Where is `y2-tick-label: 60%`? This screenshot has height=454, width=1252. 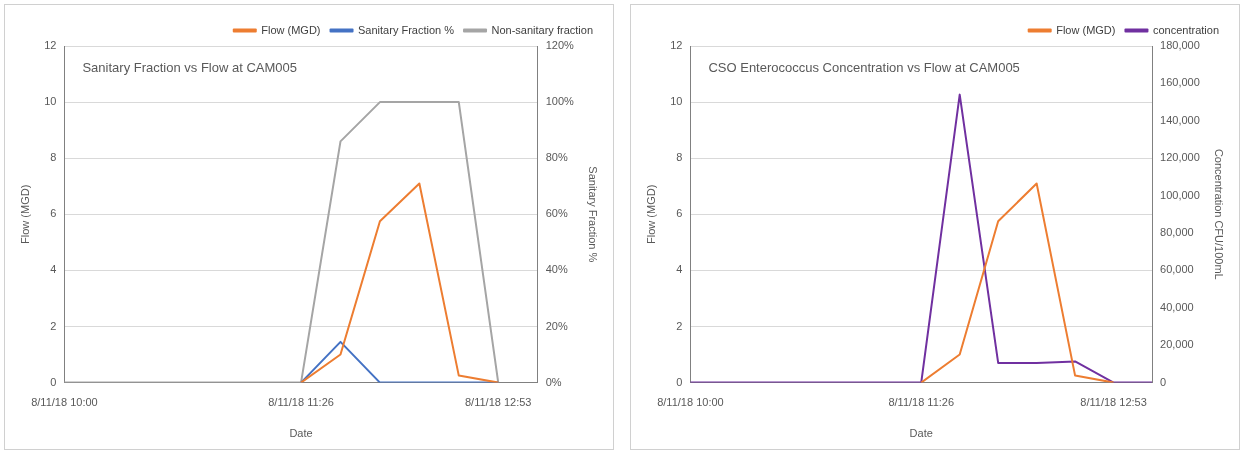
y2-tick-label: 60% is located at coordinates (556, 213).